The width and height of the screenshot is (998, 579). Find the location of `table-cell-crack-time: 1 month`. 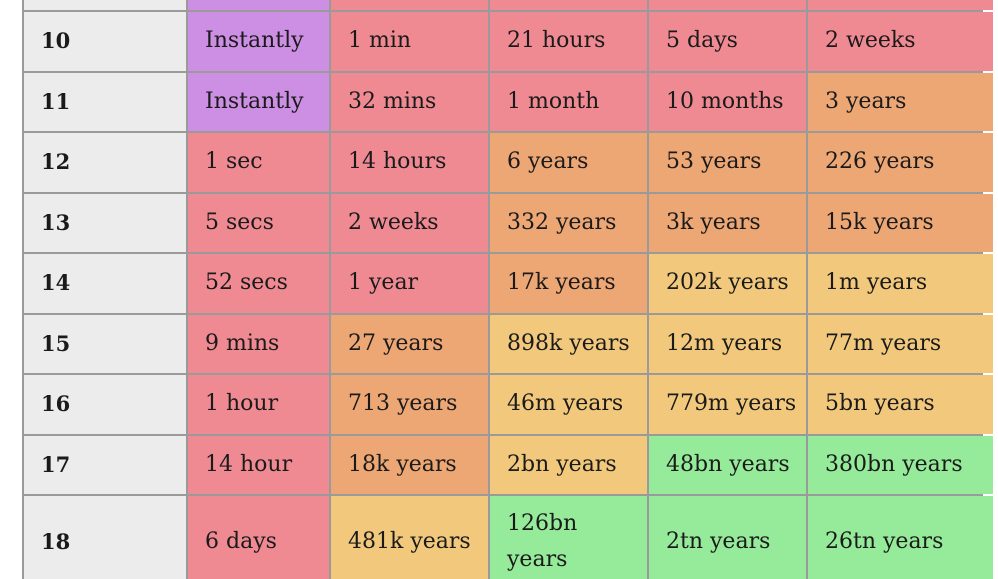

table-cell-crack-time: 1 month is located at coordinates (568, 101).